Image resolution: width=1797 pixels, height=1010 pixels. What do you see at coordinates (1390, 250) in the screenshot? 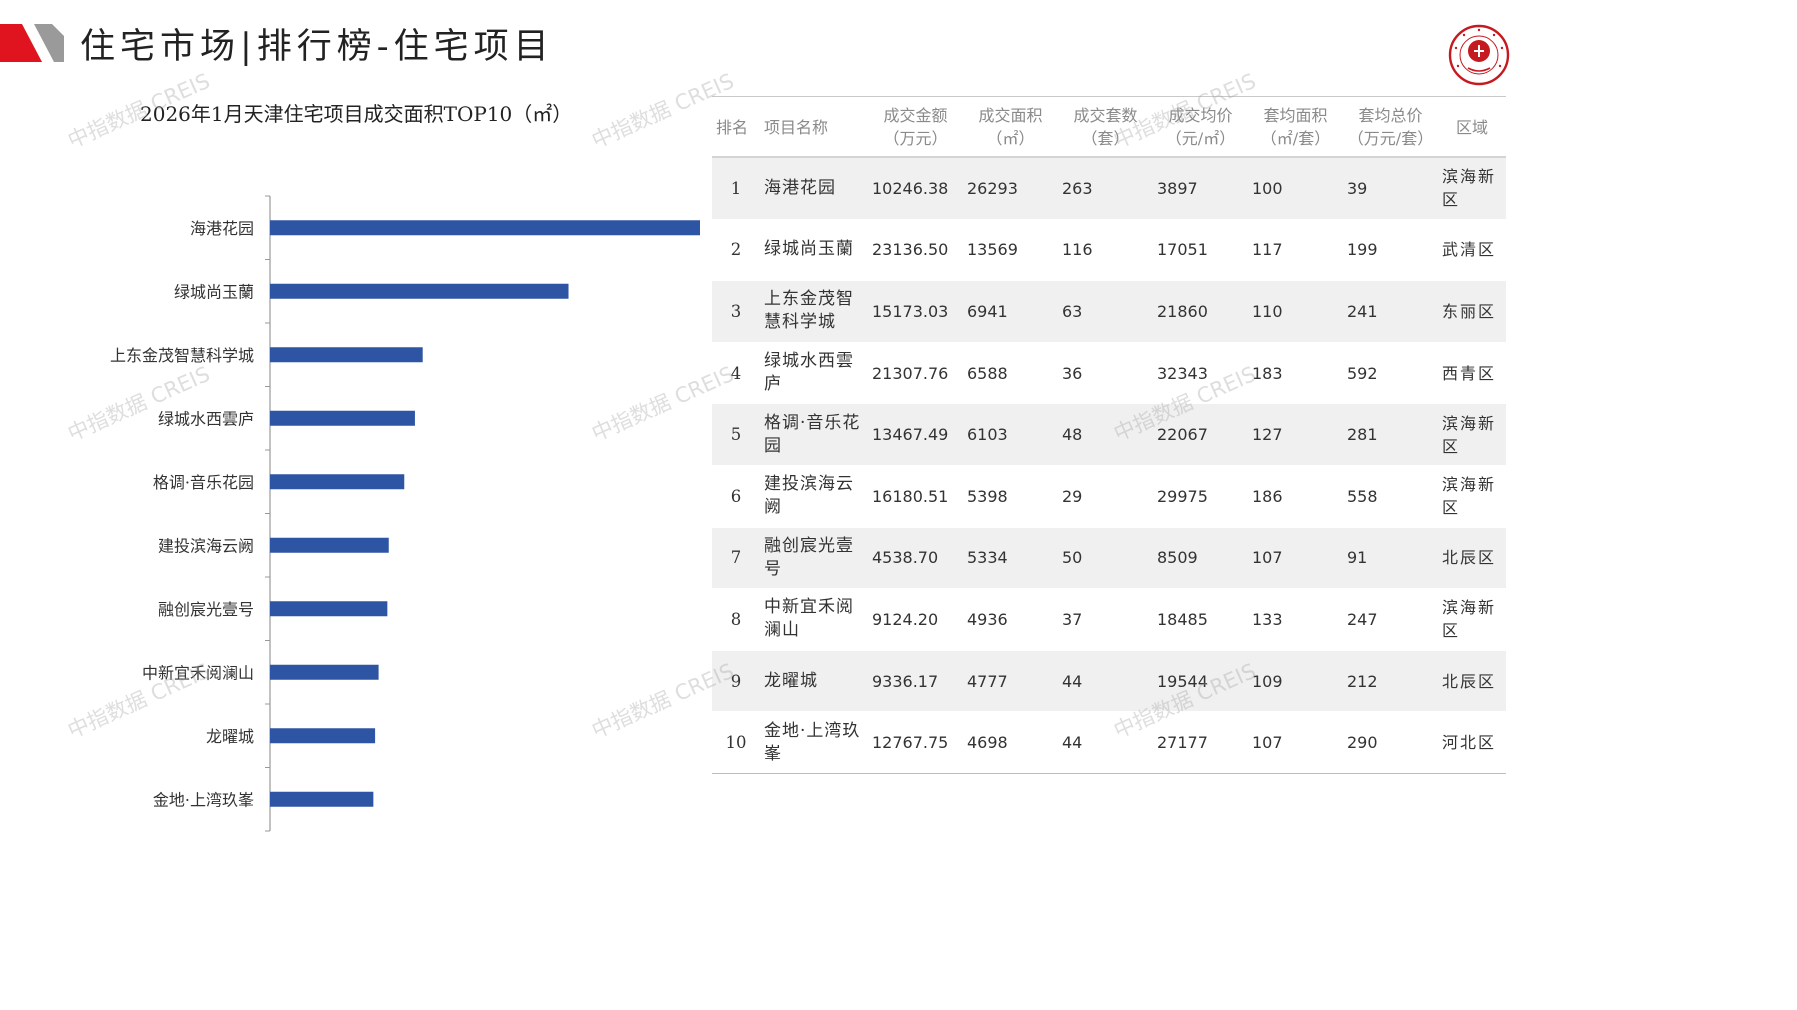
I see `avg-total-cell: 199` at bounding box center [1390, 250].